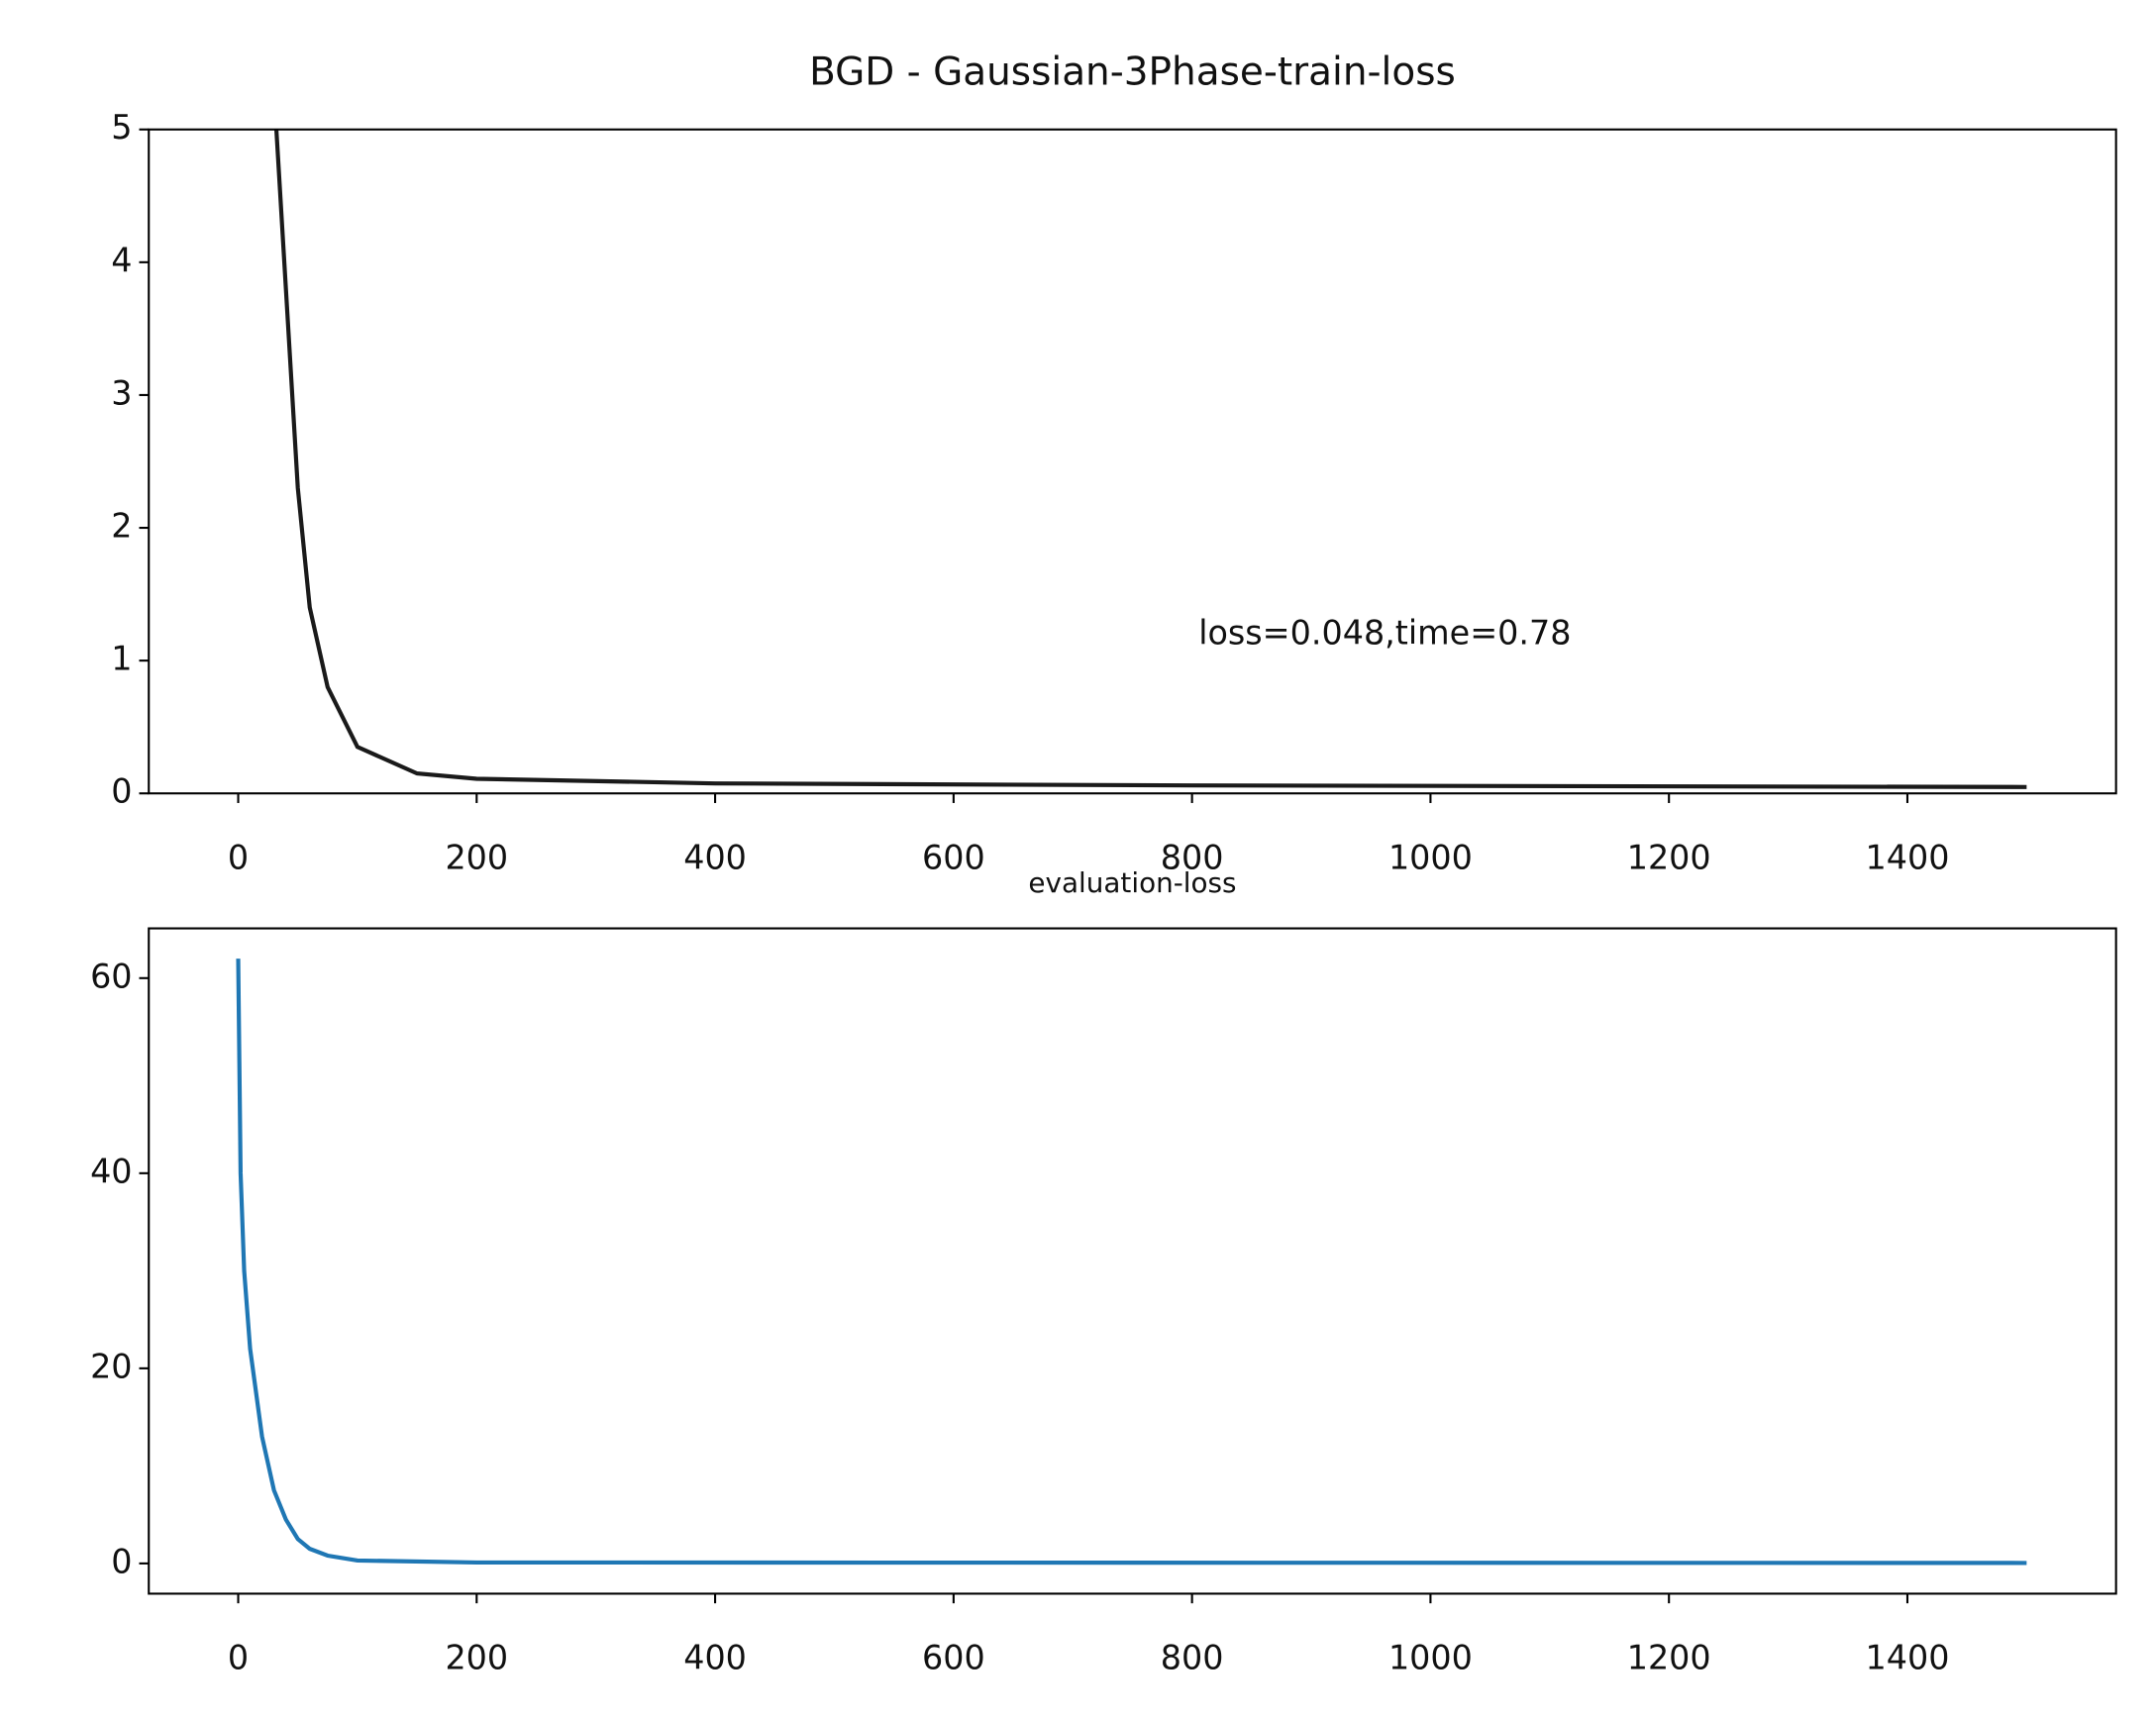 This screenshot has width=2156, height=1719. I want to click on y-tick-label: 60, so click(111, 976).